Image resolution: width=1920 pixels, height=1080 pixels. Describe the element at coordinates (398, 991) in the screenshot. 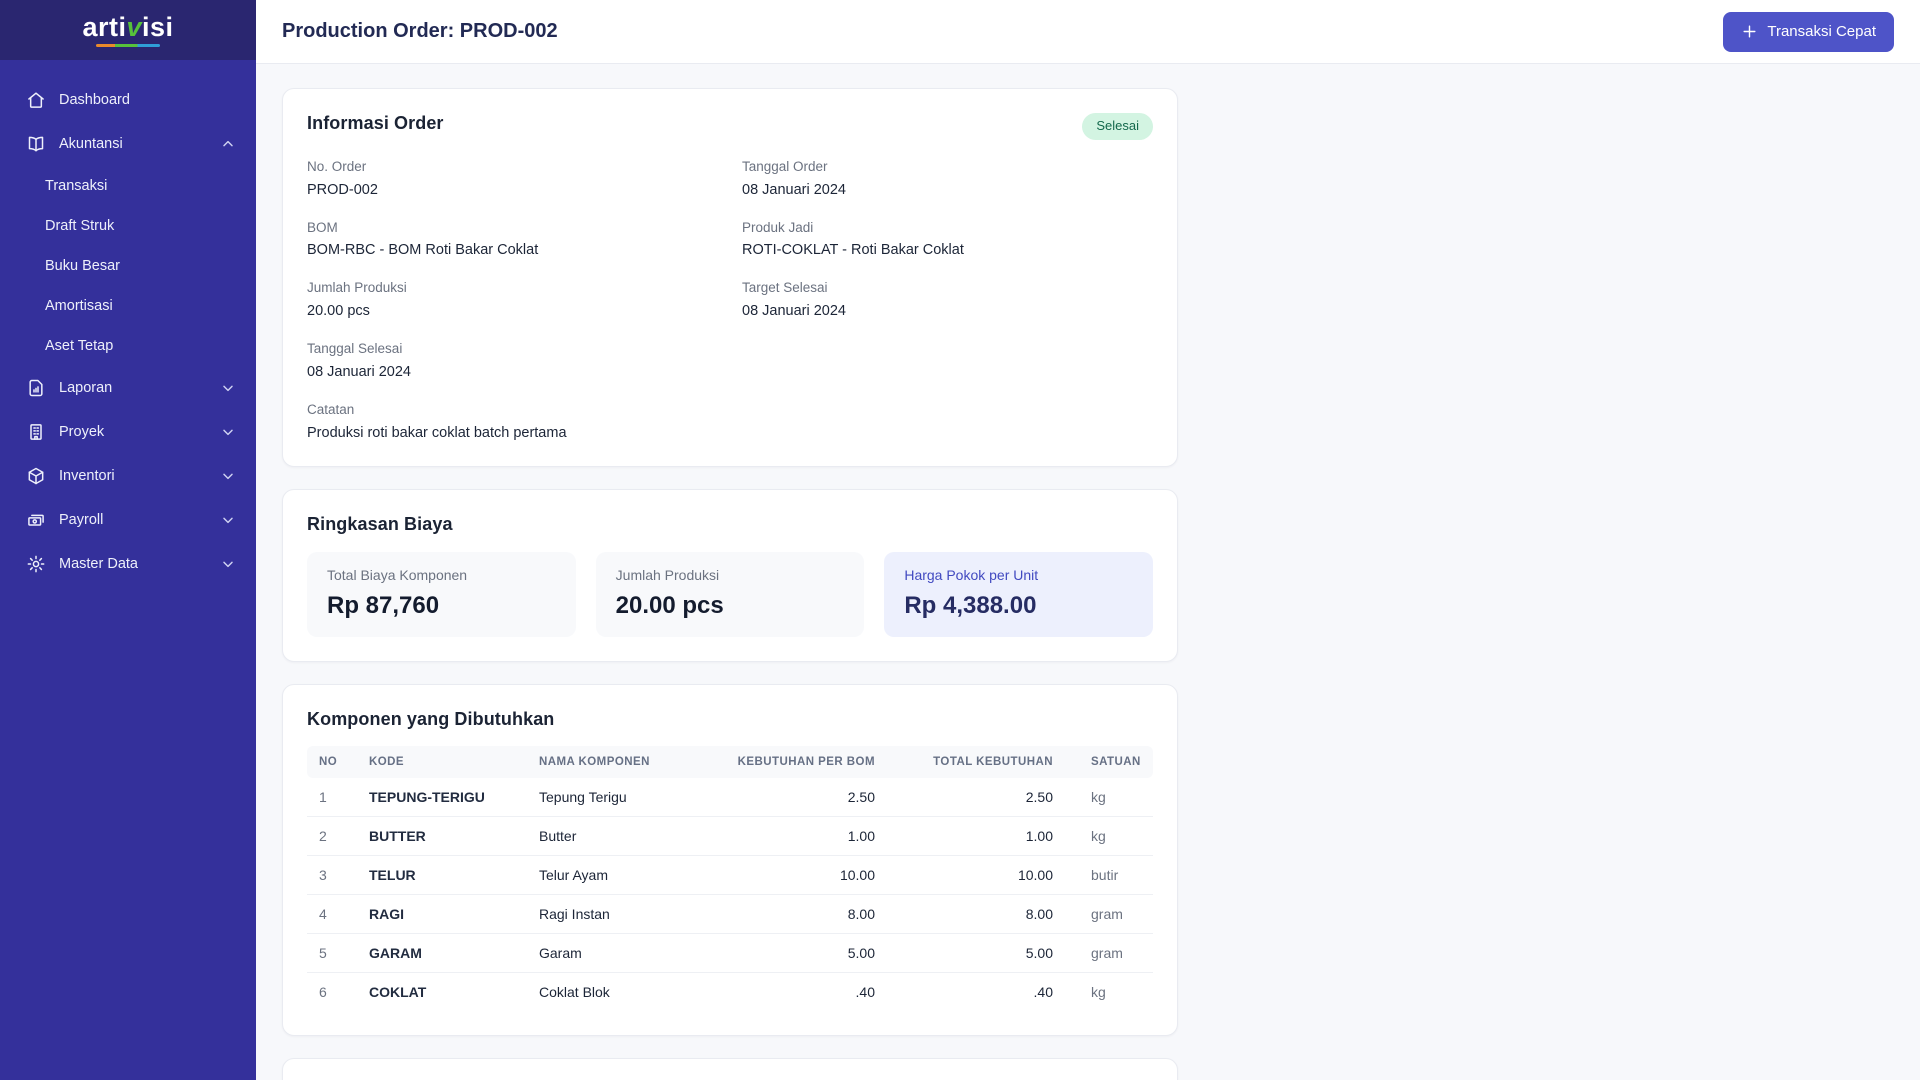

I see `cell-kode: COKLAT` at that location.